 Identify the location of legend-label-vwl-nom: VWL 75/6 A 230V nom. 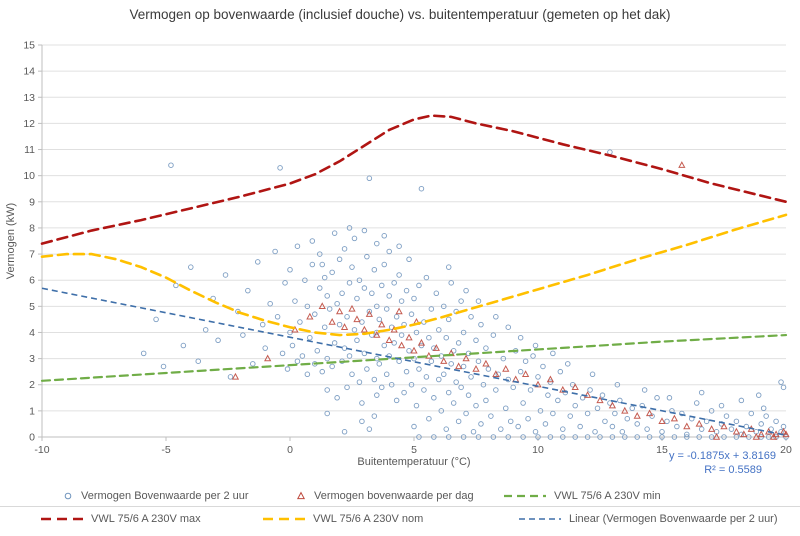
(368, 519).